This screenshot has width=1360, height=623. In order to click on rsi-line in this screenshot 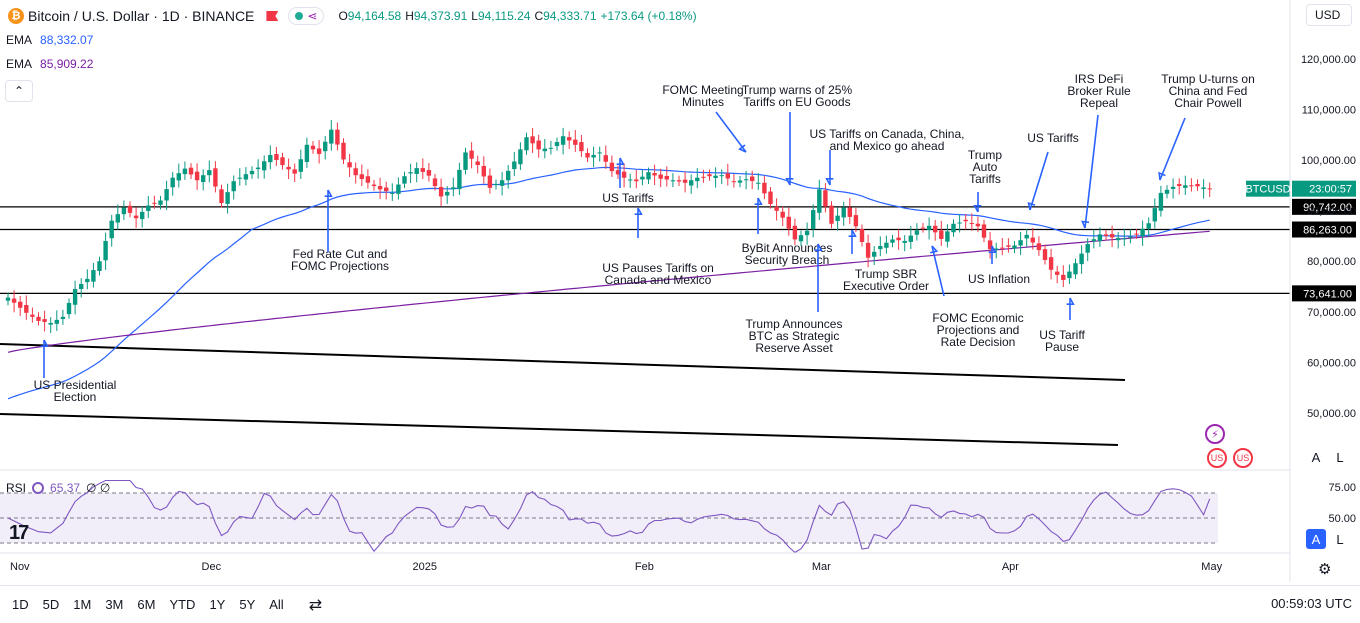, I will do `click(609, 516)`.